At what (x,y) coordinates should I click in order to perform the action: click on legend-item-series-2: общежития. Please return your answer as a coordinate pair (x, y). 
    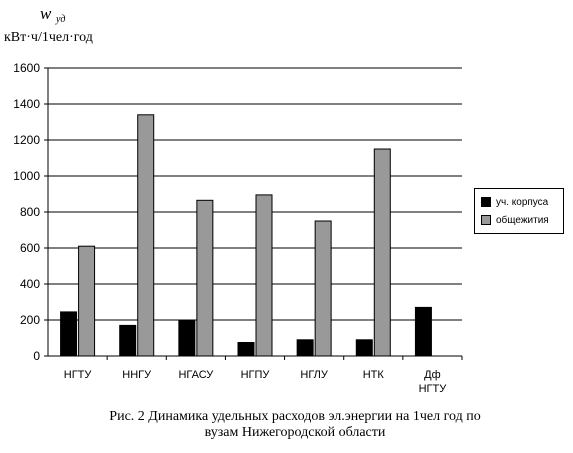
    Looking at the image, I should click on (515, 220).